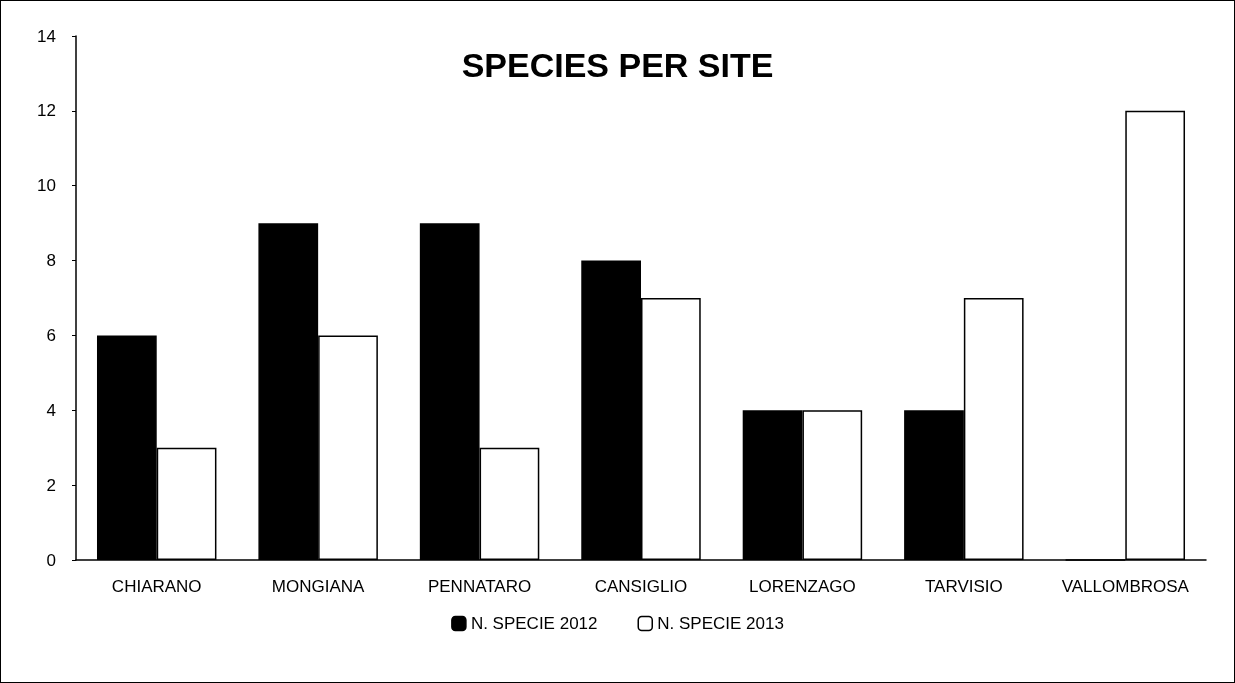 Image resolution: width=1235 pixels, height=683 pixels. What do you see at coordinates (720, 623) in the screenshot?
I see `legend-label: N. SPECIE 2013` at bounding box center [720, 623].